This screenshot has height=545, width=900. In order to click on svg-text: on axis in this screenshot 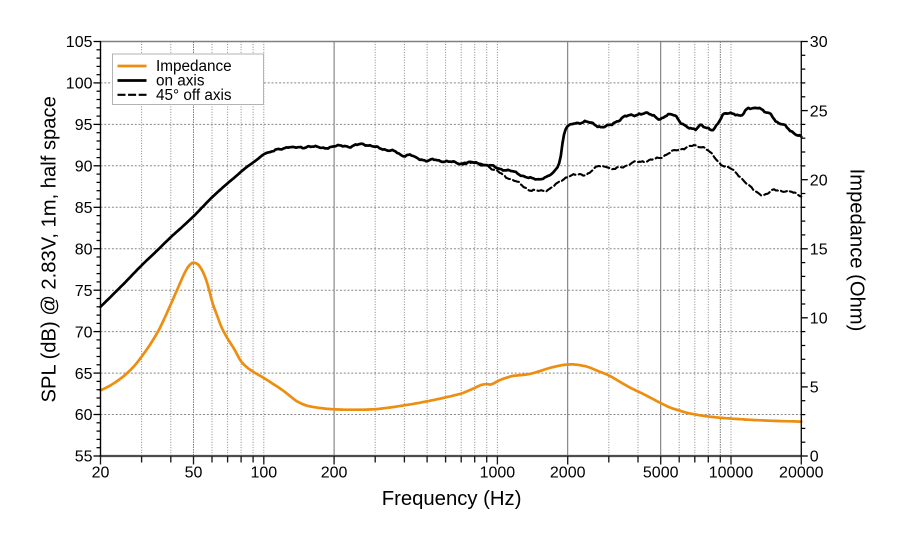, I will do `click(180, 81)`.